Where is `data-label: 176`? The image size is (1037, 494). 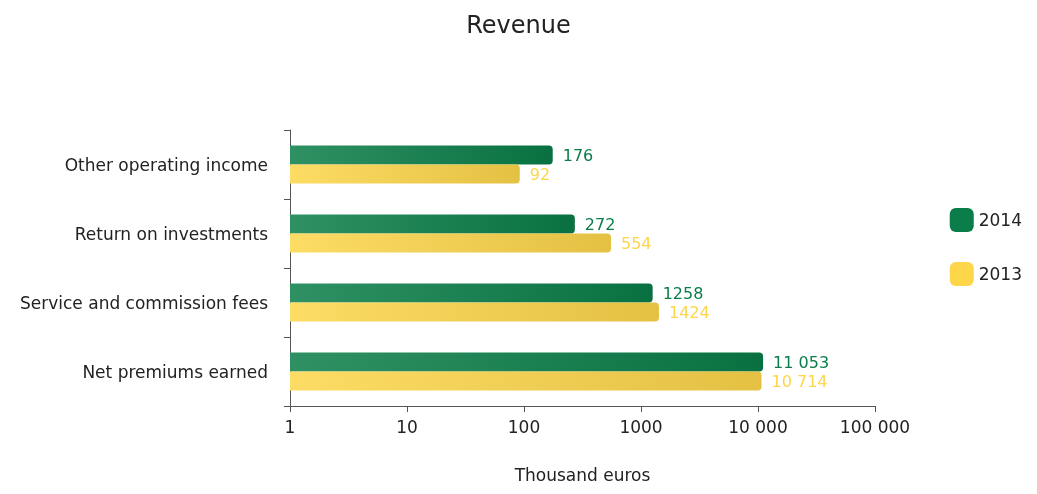
data-label: 176 is located at coordinates (578, 155).